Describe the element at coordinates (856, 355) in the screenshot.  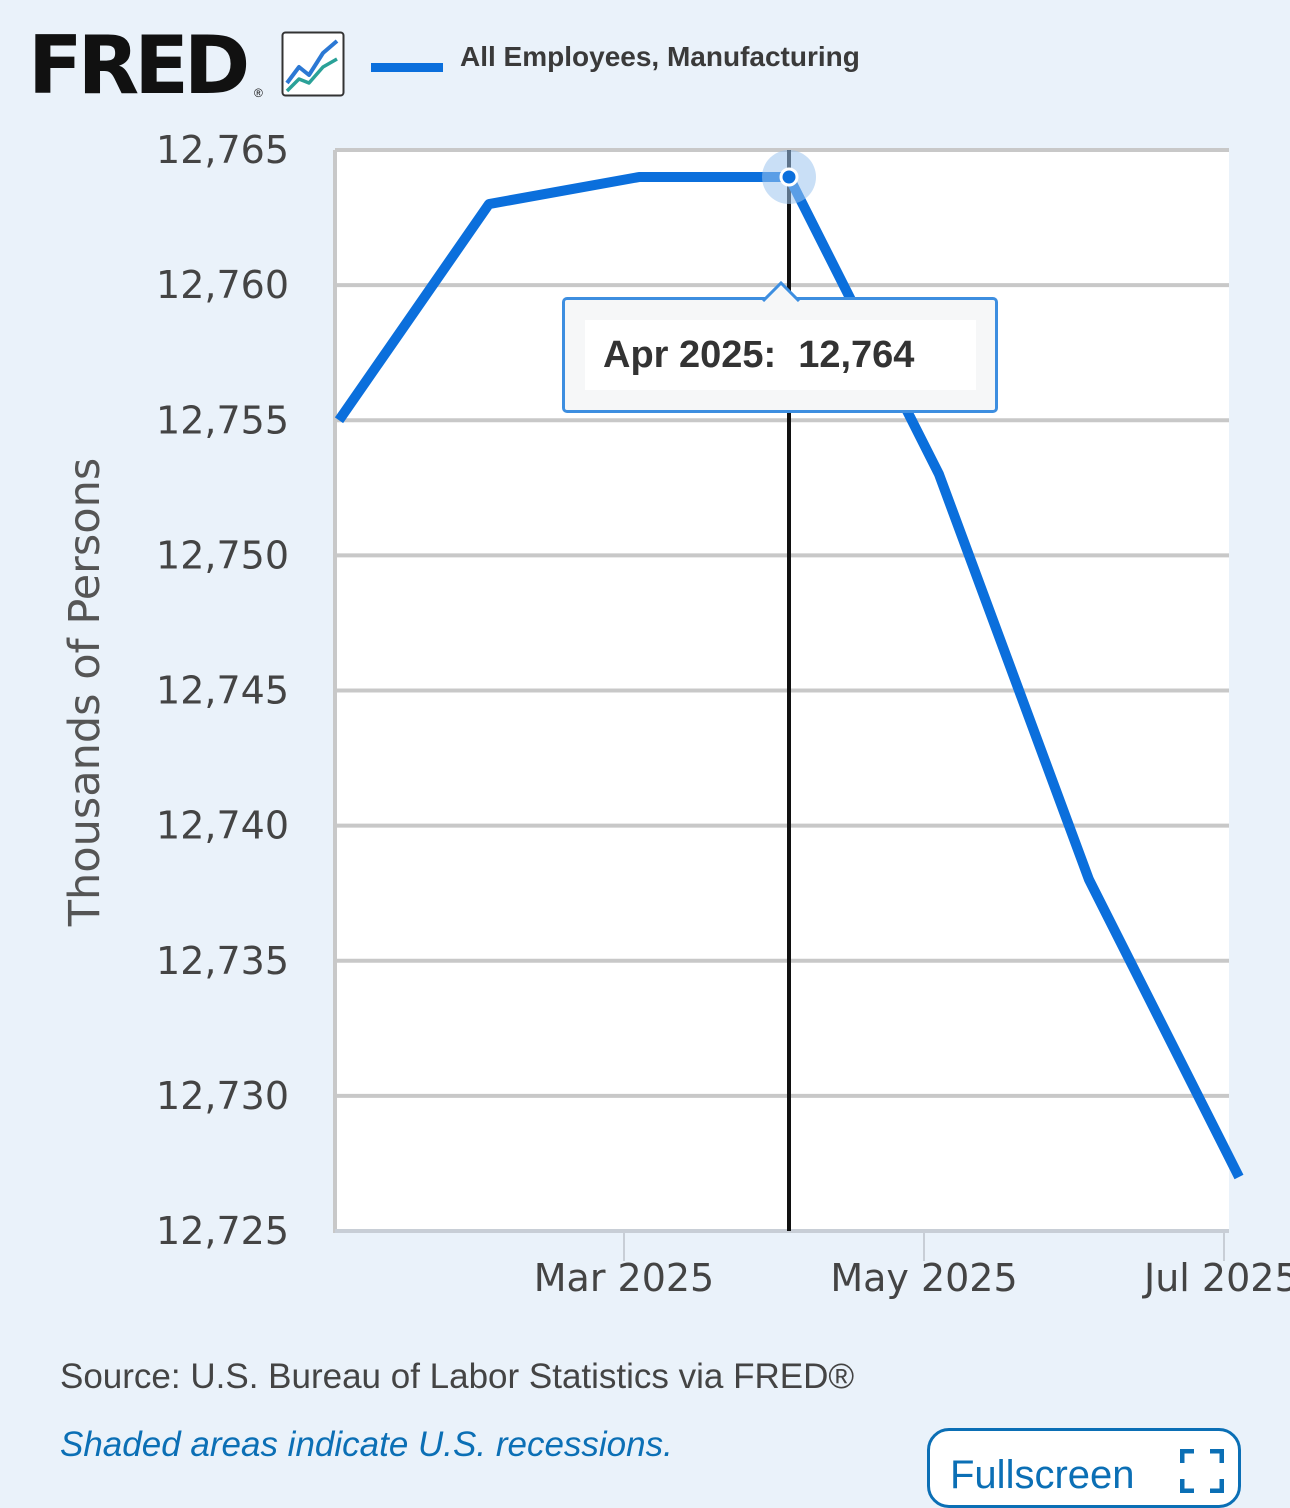
I see `tooltip-value: 12,764` at that location.